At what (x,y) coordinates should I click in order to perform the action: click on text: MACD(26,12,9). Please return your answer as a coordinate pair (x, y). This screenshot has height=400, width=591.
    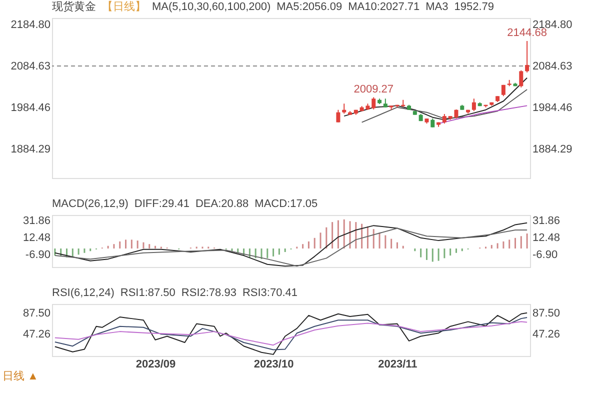
    Looking at the image, I should click on (90, 204).